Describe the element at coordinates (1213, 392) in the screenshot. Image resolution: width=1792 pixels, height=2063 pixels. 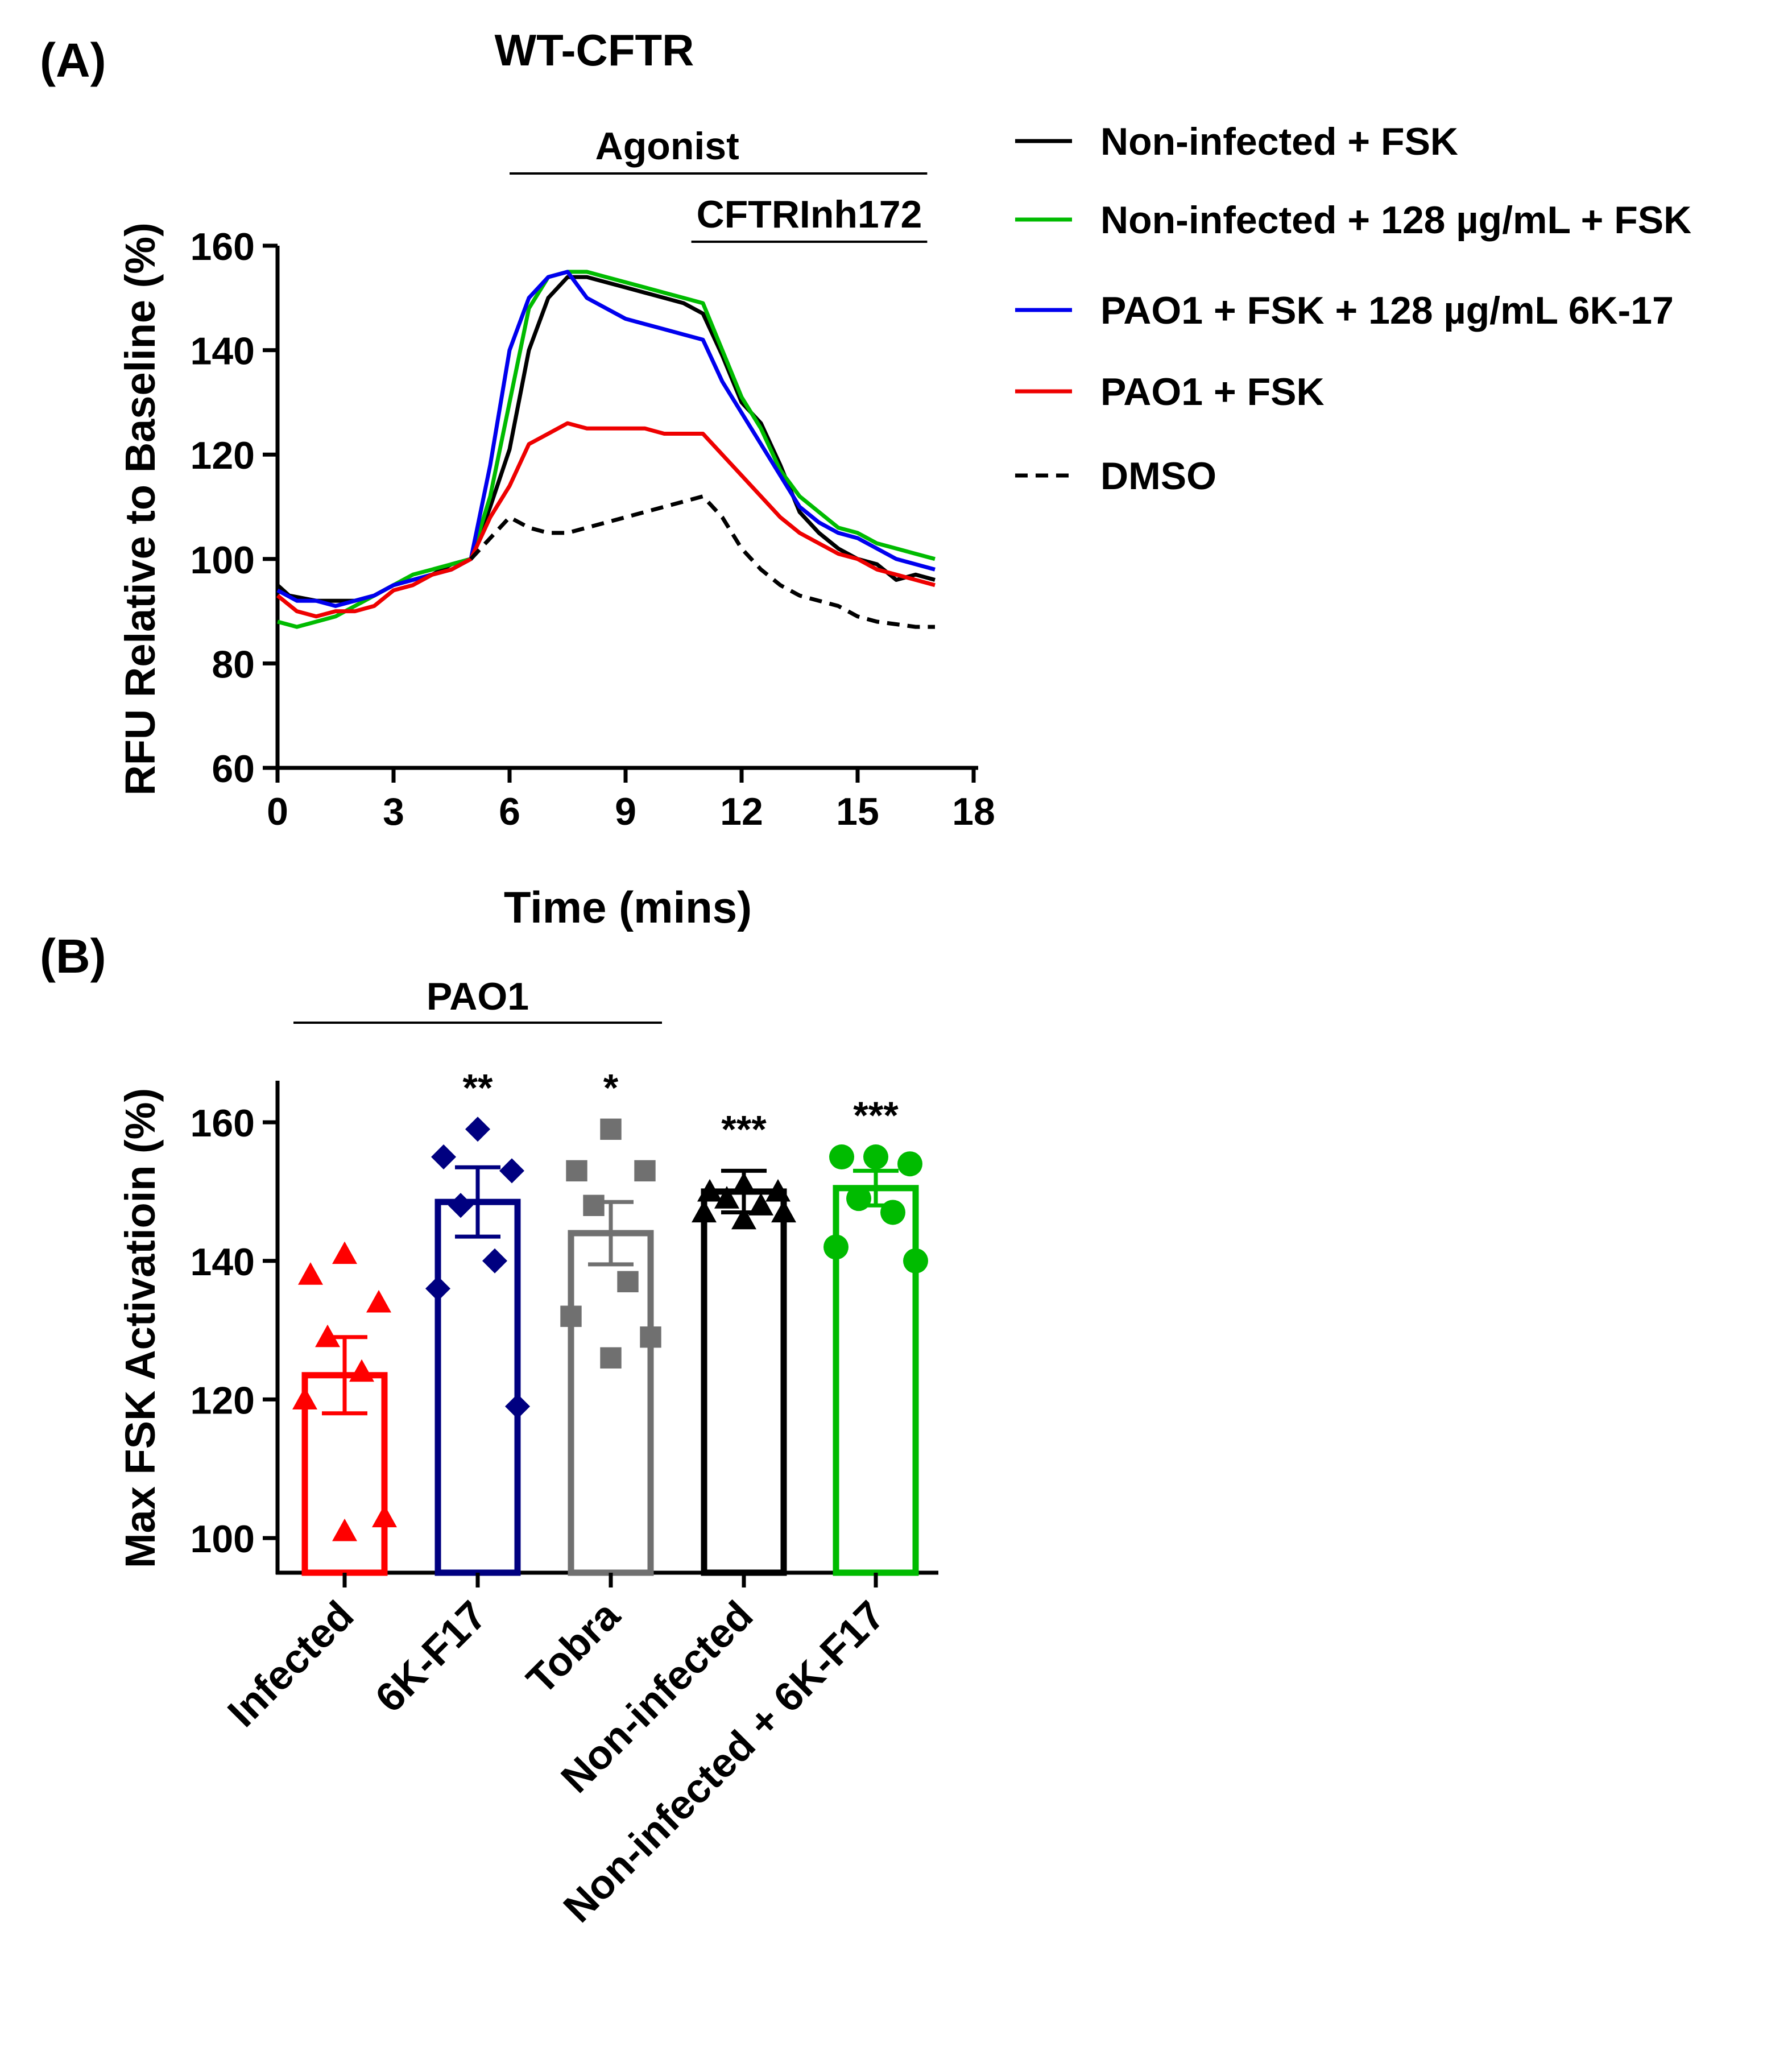
I see `a-legend-label: PAO1 + FSK` at that location.